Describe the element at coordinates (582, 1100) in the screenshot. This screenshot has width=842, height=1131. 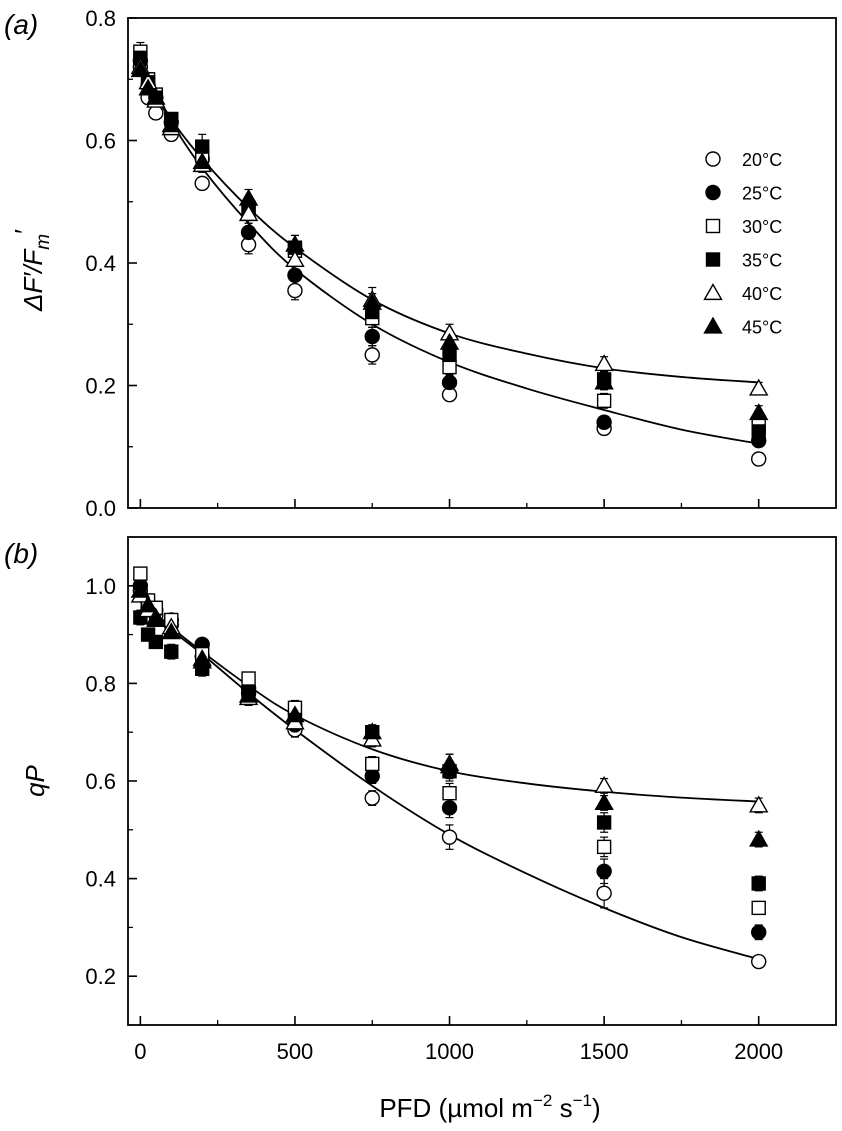
I see `x-title-sup2: −1` at that location.